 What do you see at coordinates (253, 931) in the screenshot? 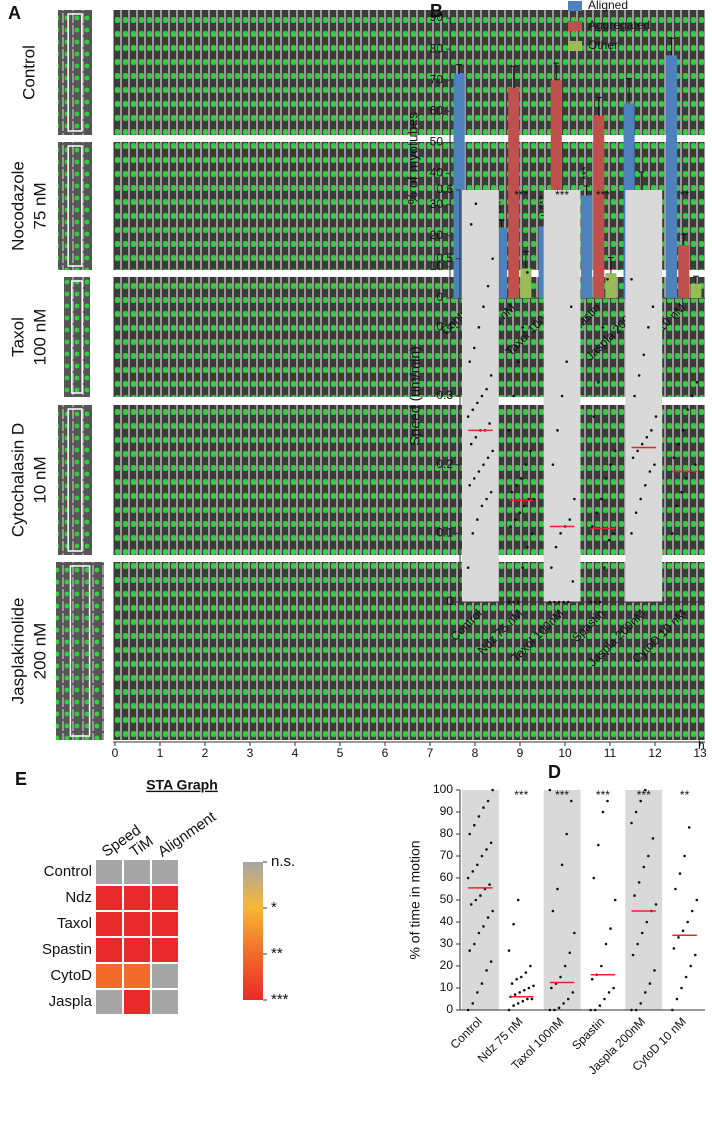
I see `color-scale` at bounding box center [253, 931].